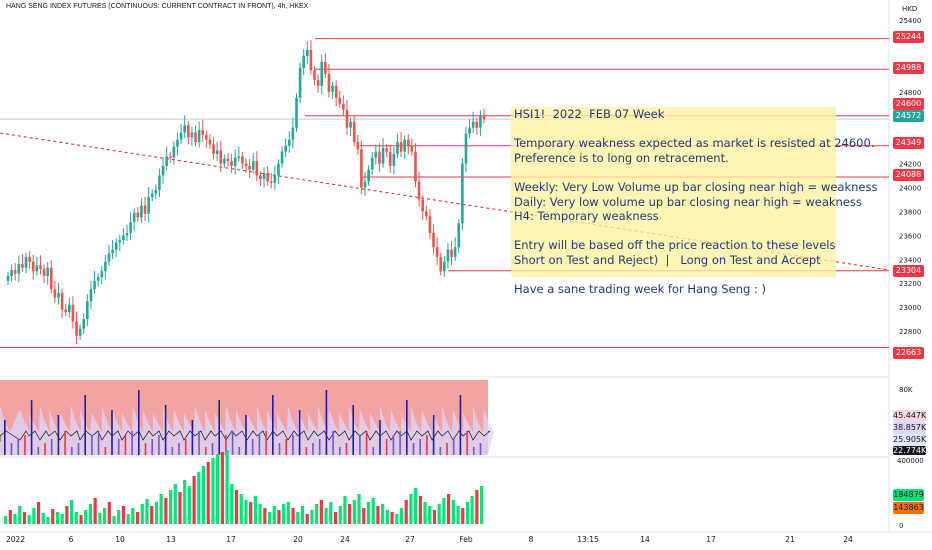 The width and height of the screenshot is (932, 550). Describe the element at coordinates (910, 93) in the screenshot. I see `y-tick-label: 24800` at that location.